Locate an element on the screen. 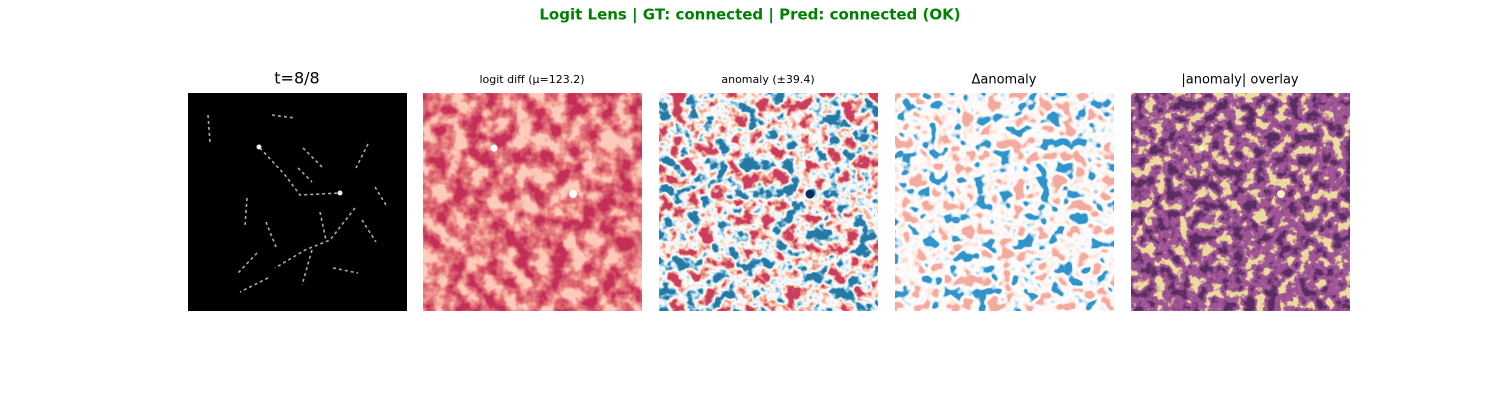 The width and height of the screenshot is (1500, 400). input-image is located at coordinates (297, 202).